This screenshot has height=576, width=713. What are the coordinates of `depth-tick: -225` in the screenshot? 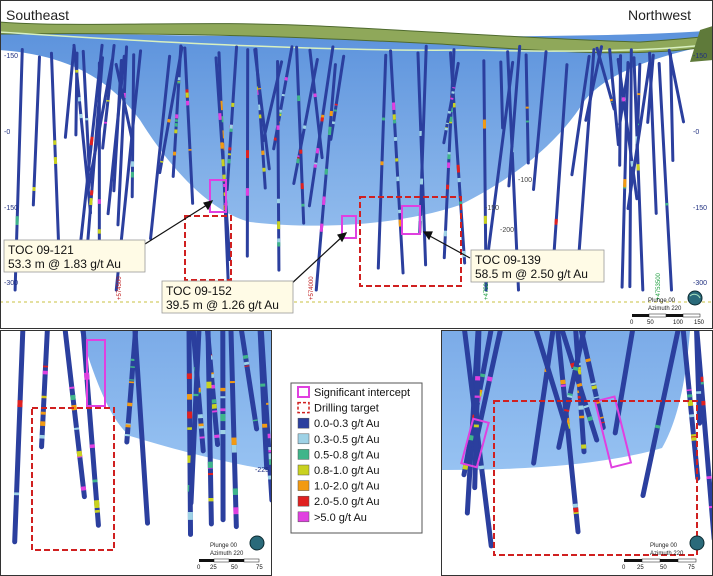 It's located at (262, 470).